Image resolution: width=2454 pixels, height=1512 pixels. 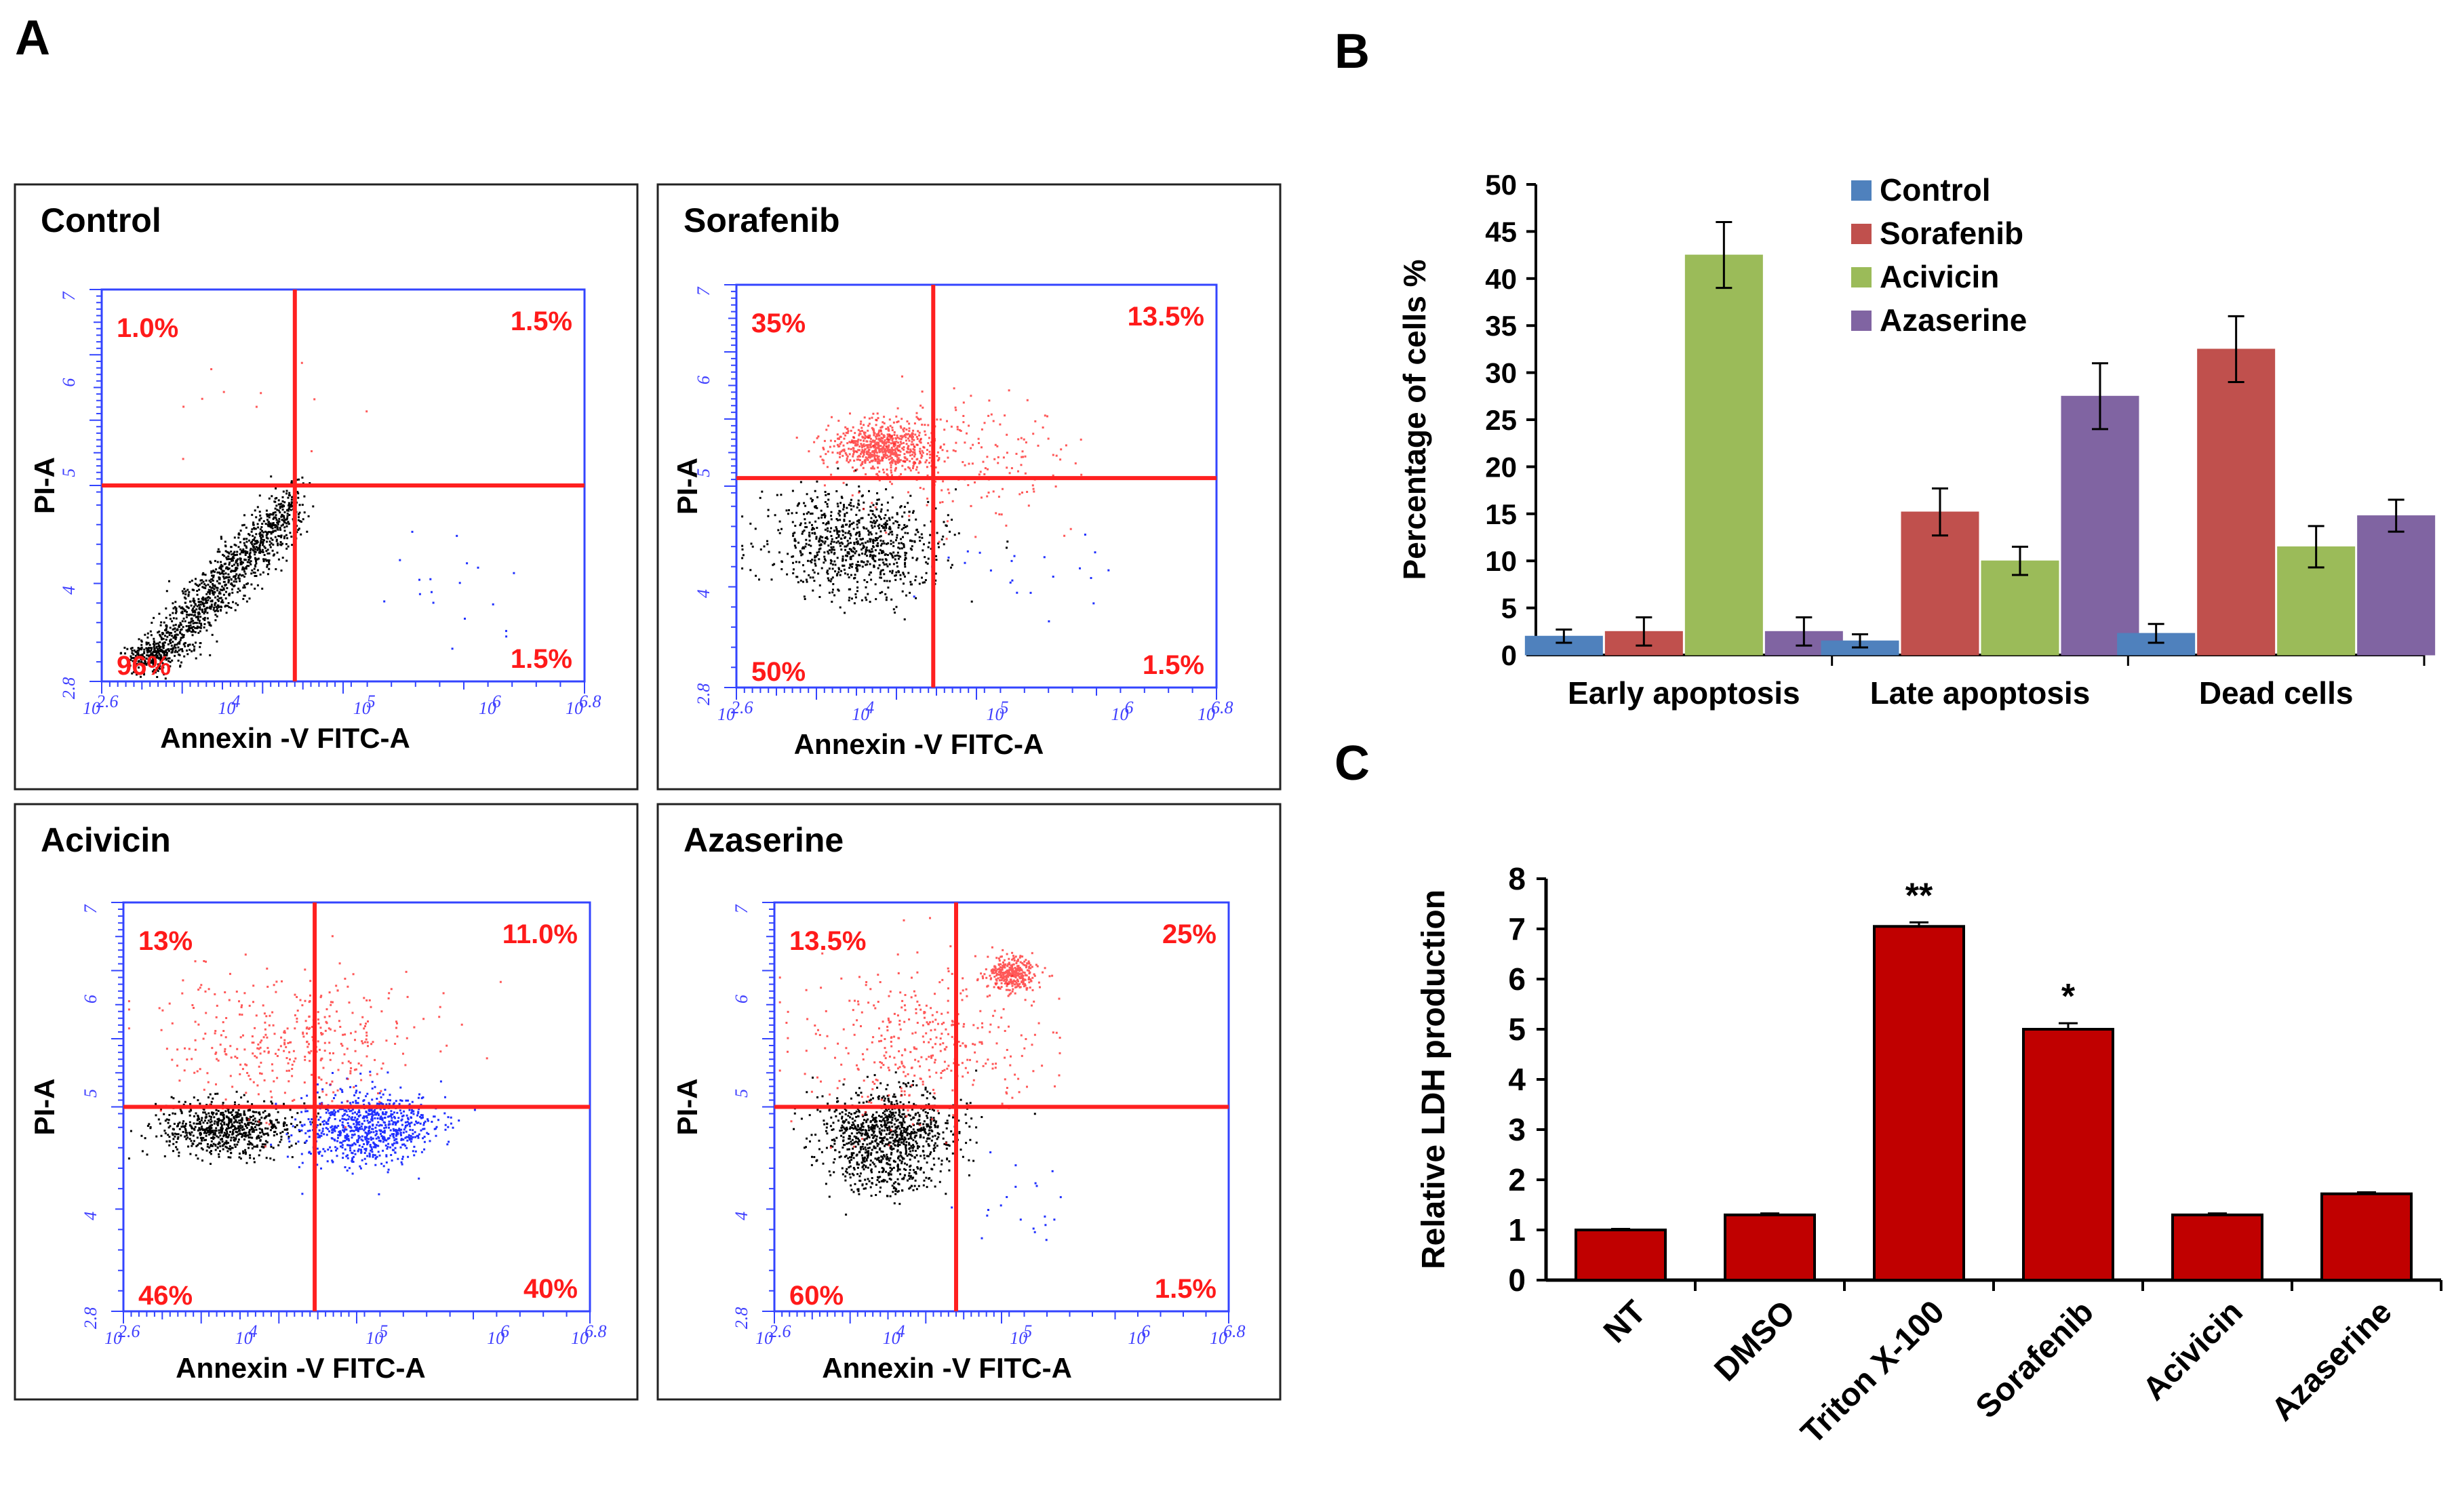 I want to click on x-tick-label: NT, so click(x=1625, y=1322).